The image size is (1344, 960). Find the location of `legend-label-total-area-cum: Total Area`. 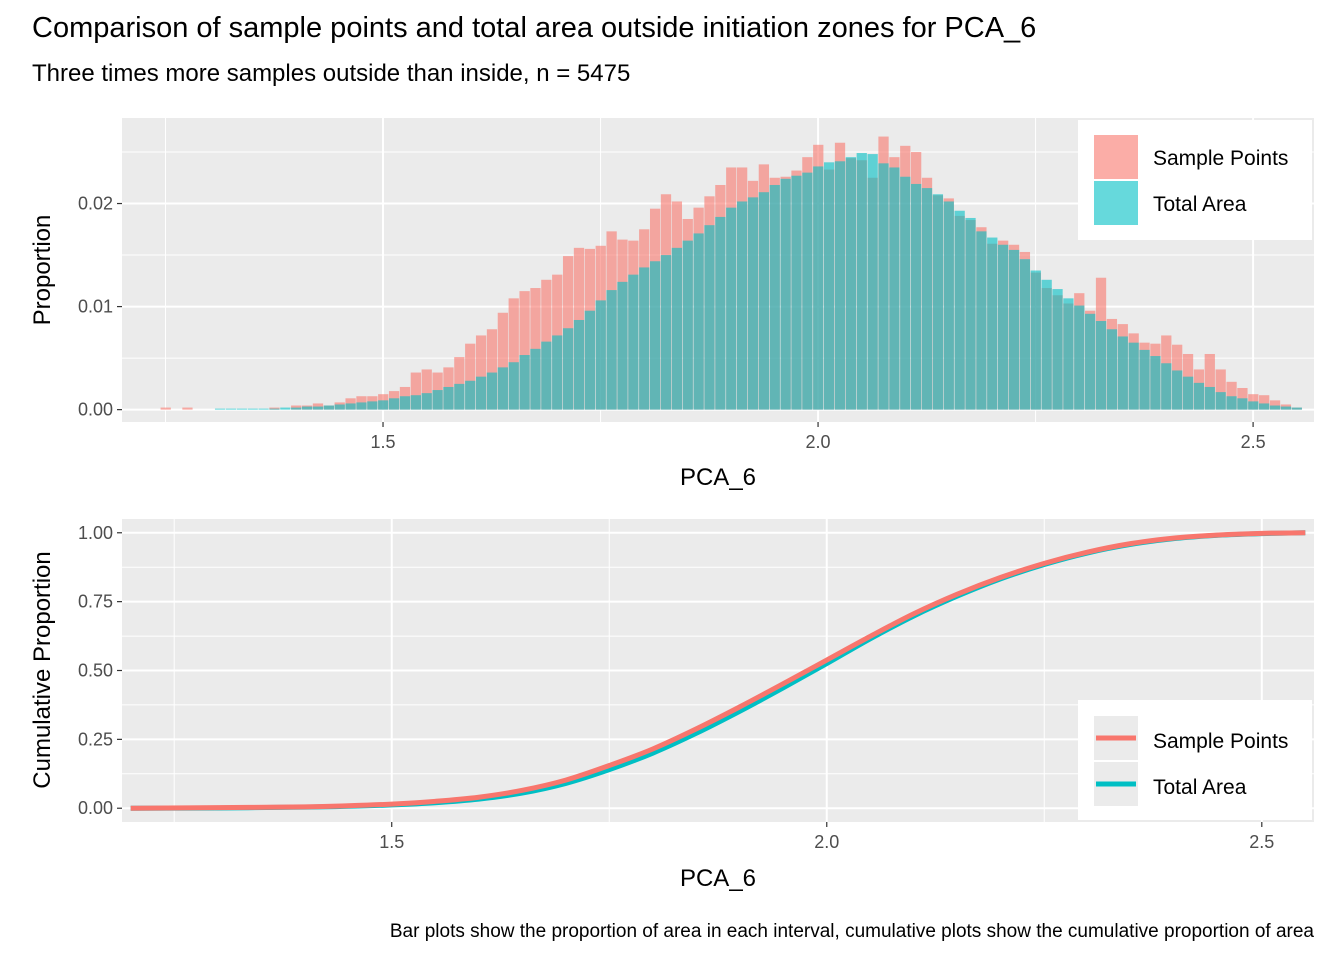

legend-label-total-area-cum: Total Area is located at coordinates (1200, 787).